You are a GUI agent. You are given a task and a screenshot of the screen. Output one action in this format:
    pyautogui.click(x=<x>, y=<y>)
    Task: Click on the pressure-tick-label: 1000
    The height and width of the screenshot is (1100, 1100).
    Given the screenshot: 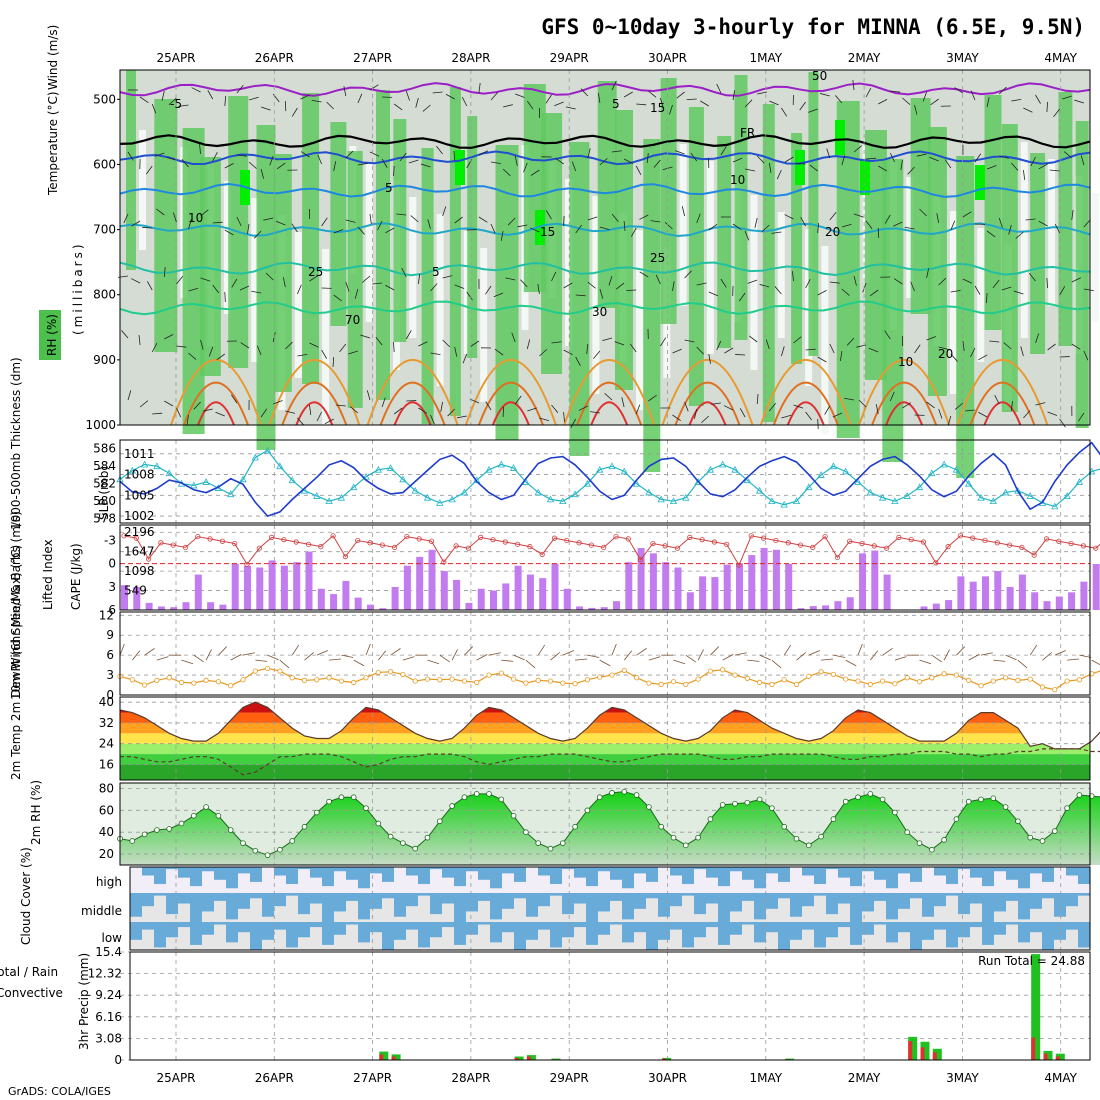 What is the action you would take?
    pyautogui.click(x=100, y=425)
    